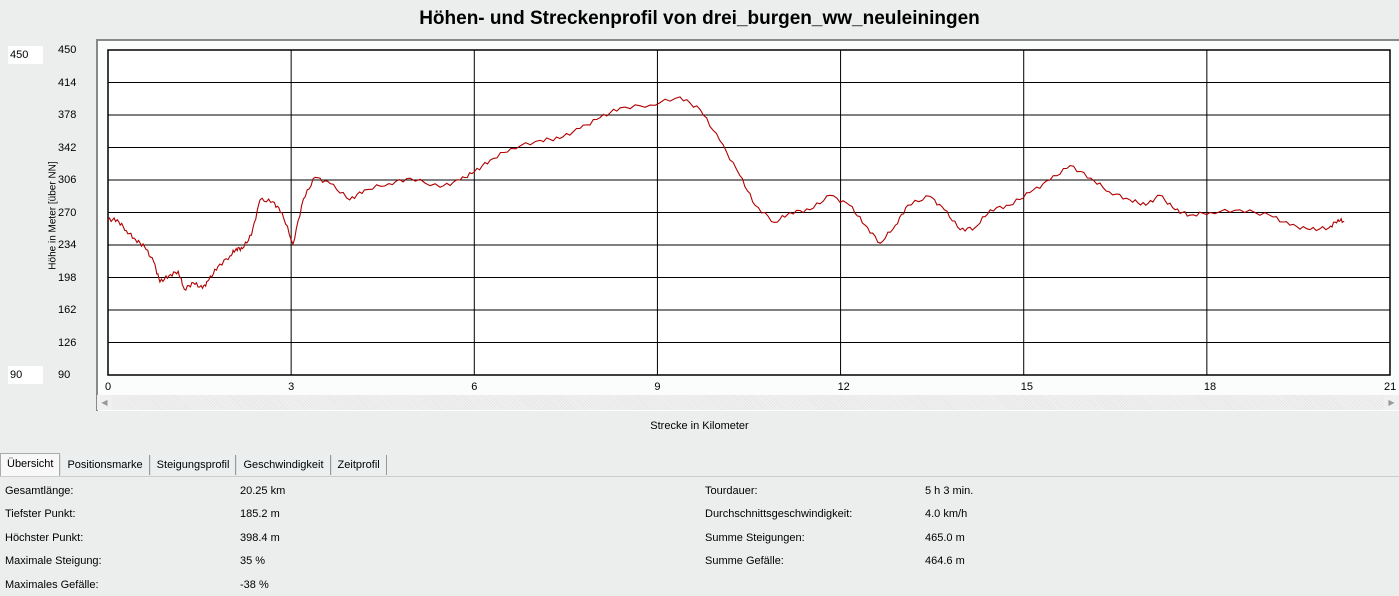 This screenshot has width=1399, height=596. Describe the element at coordinates (657, 387) in the screenshot. I see `x-tick-label: 9` at that location.